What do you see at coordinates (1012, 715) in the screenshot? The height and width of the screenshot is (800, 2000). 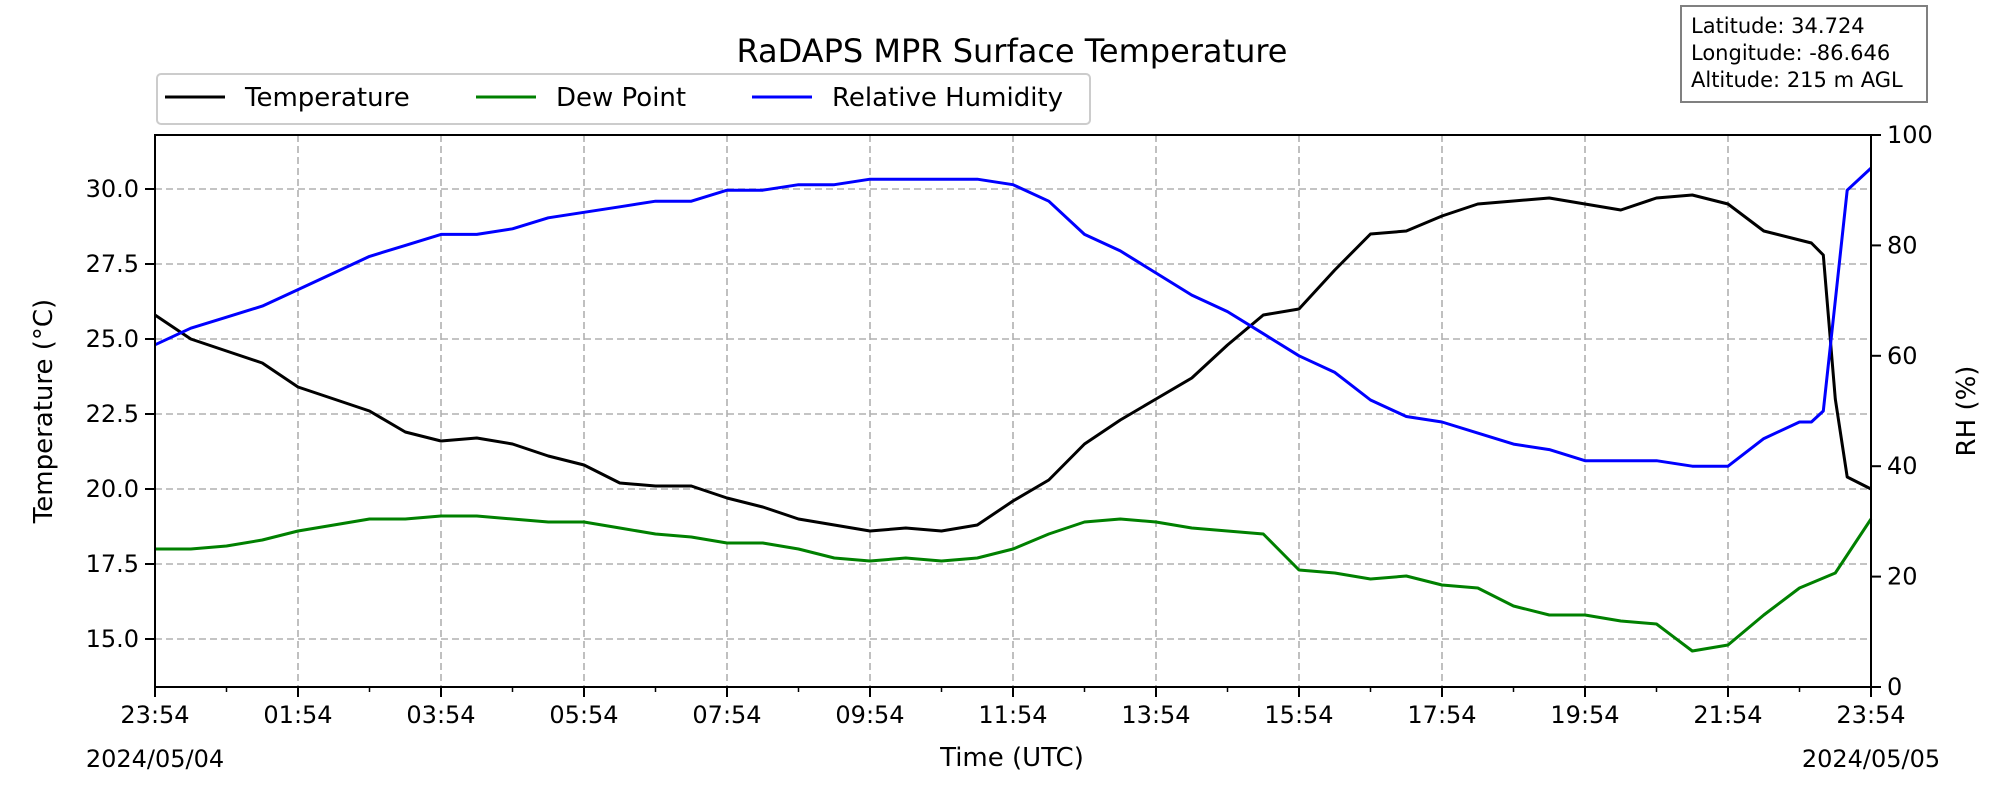 I see `x-tick-label: 11:54` at bounding box center [1012, 715].